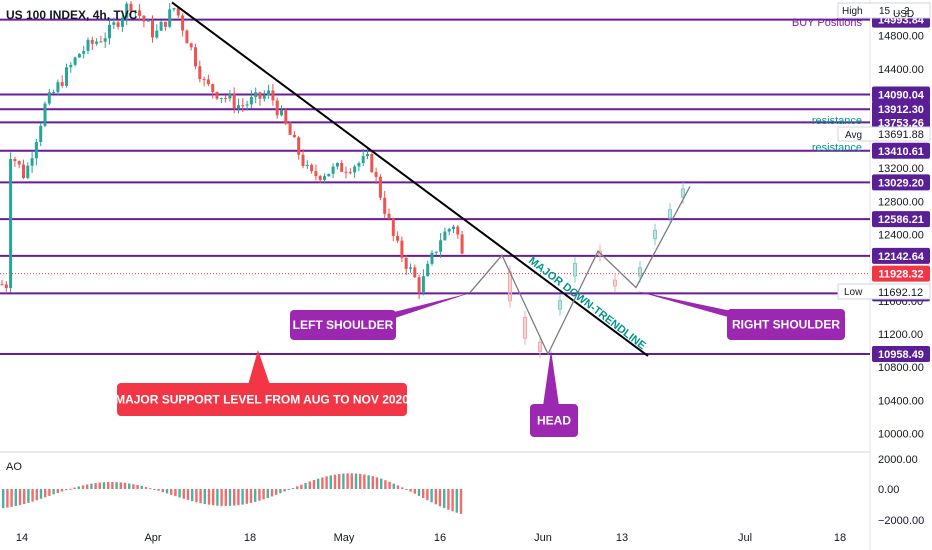 The height and width of the screenshot is (550, 932). I want to click on right-shoulder-callout-label: RIGHT SHOULDER, so click(786, 325).